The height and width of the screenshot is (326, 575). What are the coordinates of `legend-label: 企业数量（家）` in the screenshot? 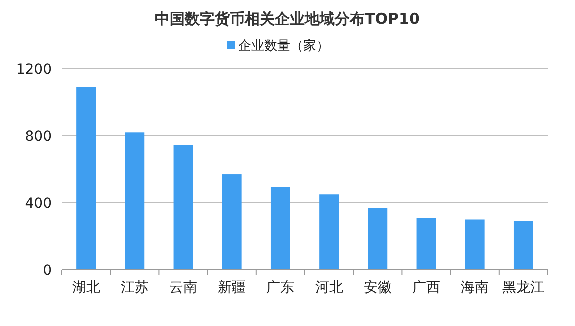 It's located at (284, 46).